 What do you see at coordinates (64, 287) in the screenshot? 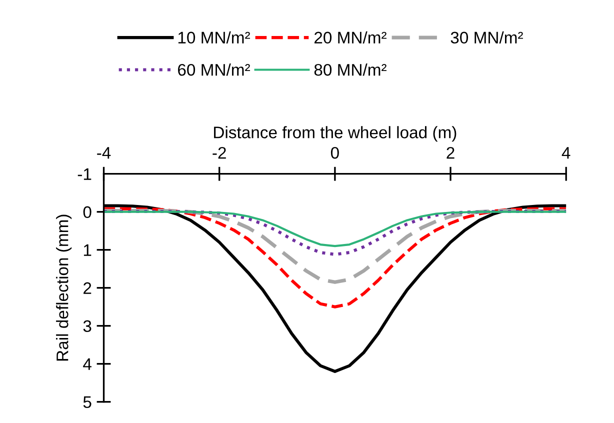
I see `y-axis-title: Rail deflection (mm)` at bounding box center [64, 287].